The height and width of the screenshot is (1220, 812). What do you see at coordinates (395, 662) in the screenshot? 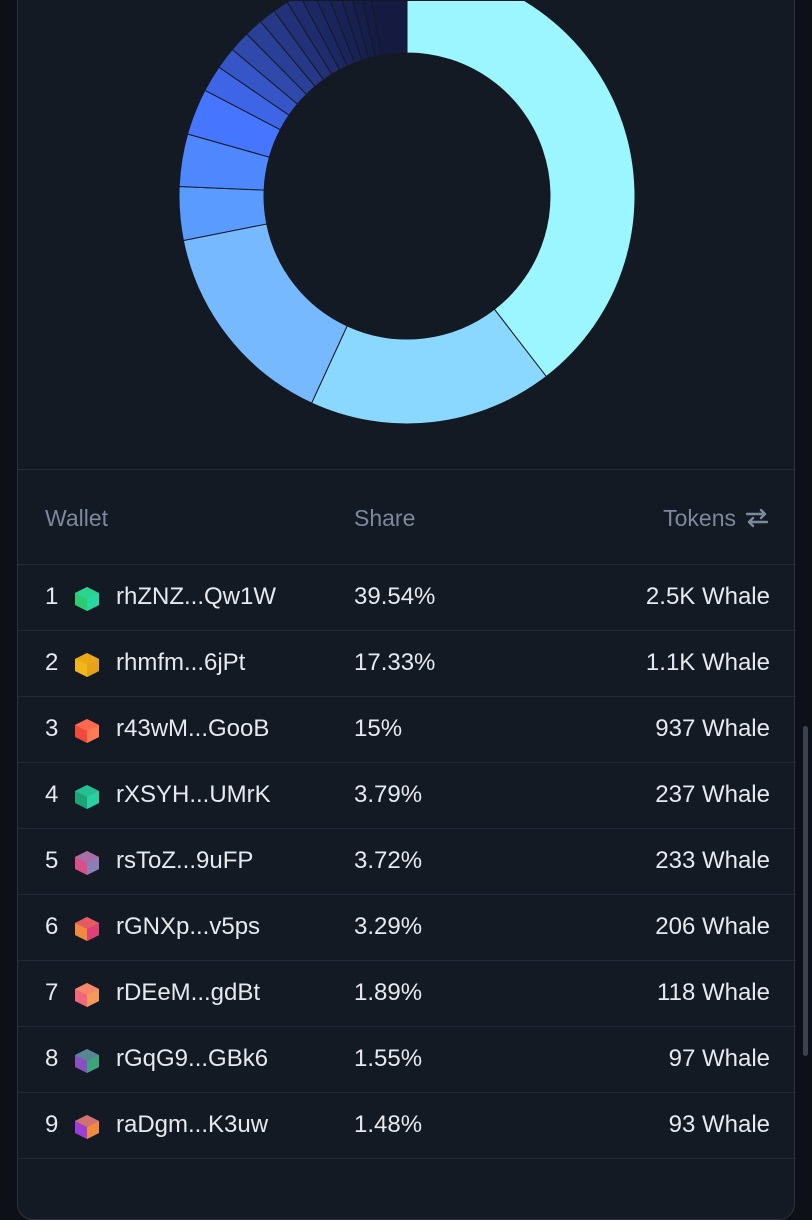
I see `share-value: 17.33%` at bounding box center [395, 662].